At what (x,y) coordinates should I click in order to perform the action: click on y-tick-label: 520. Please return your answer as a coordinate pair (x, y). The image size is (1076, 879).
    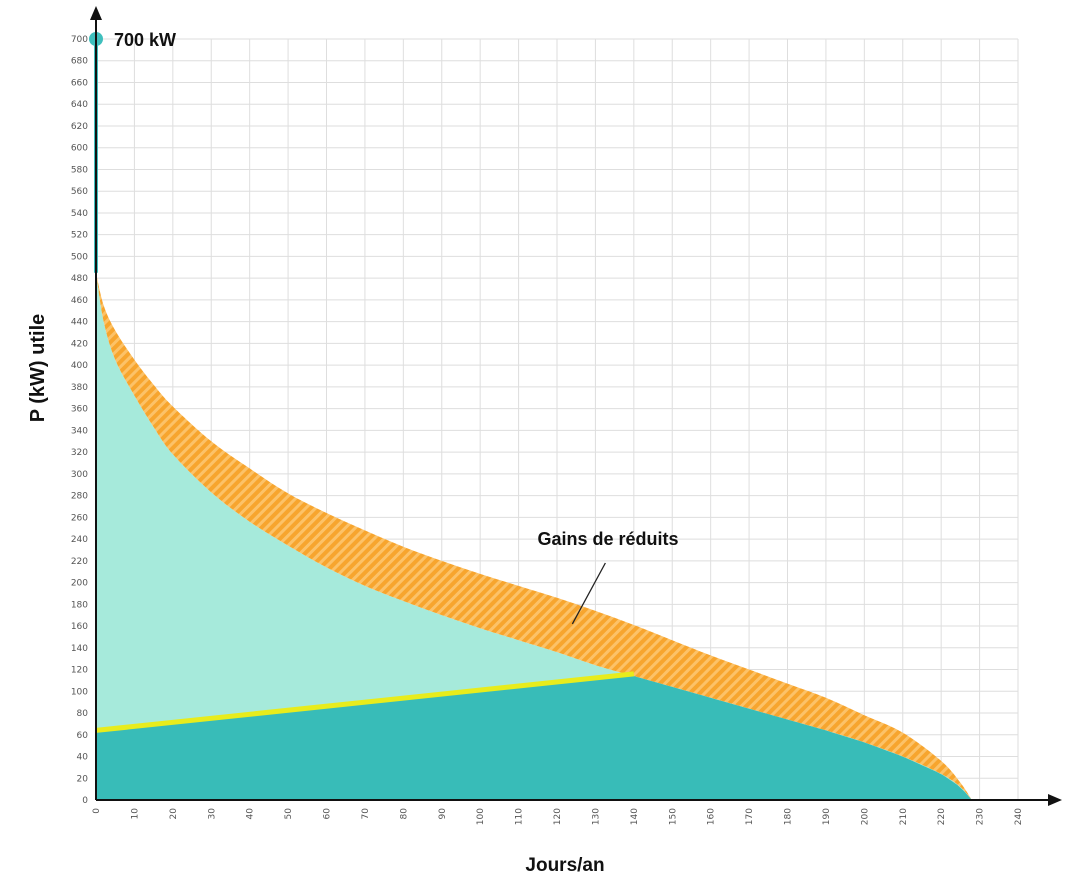
    Looking at the image, I should click on (79, 236).